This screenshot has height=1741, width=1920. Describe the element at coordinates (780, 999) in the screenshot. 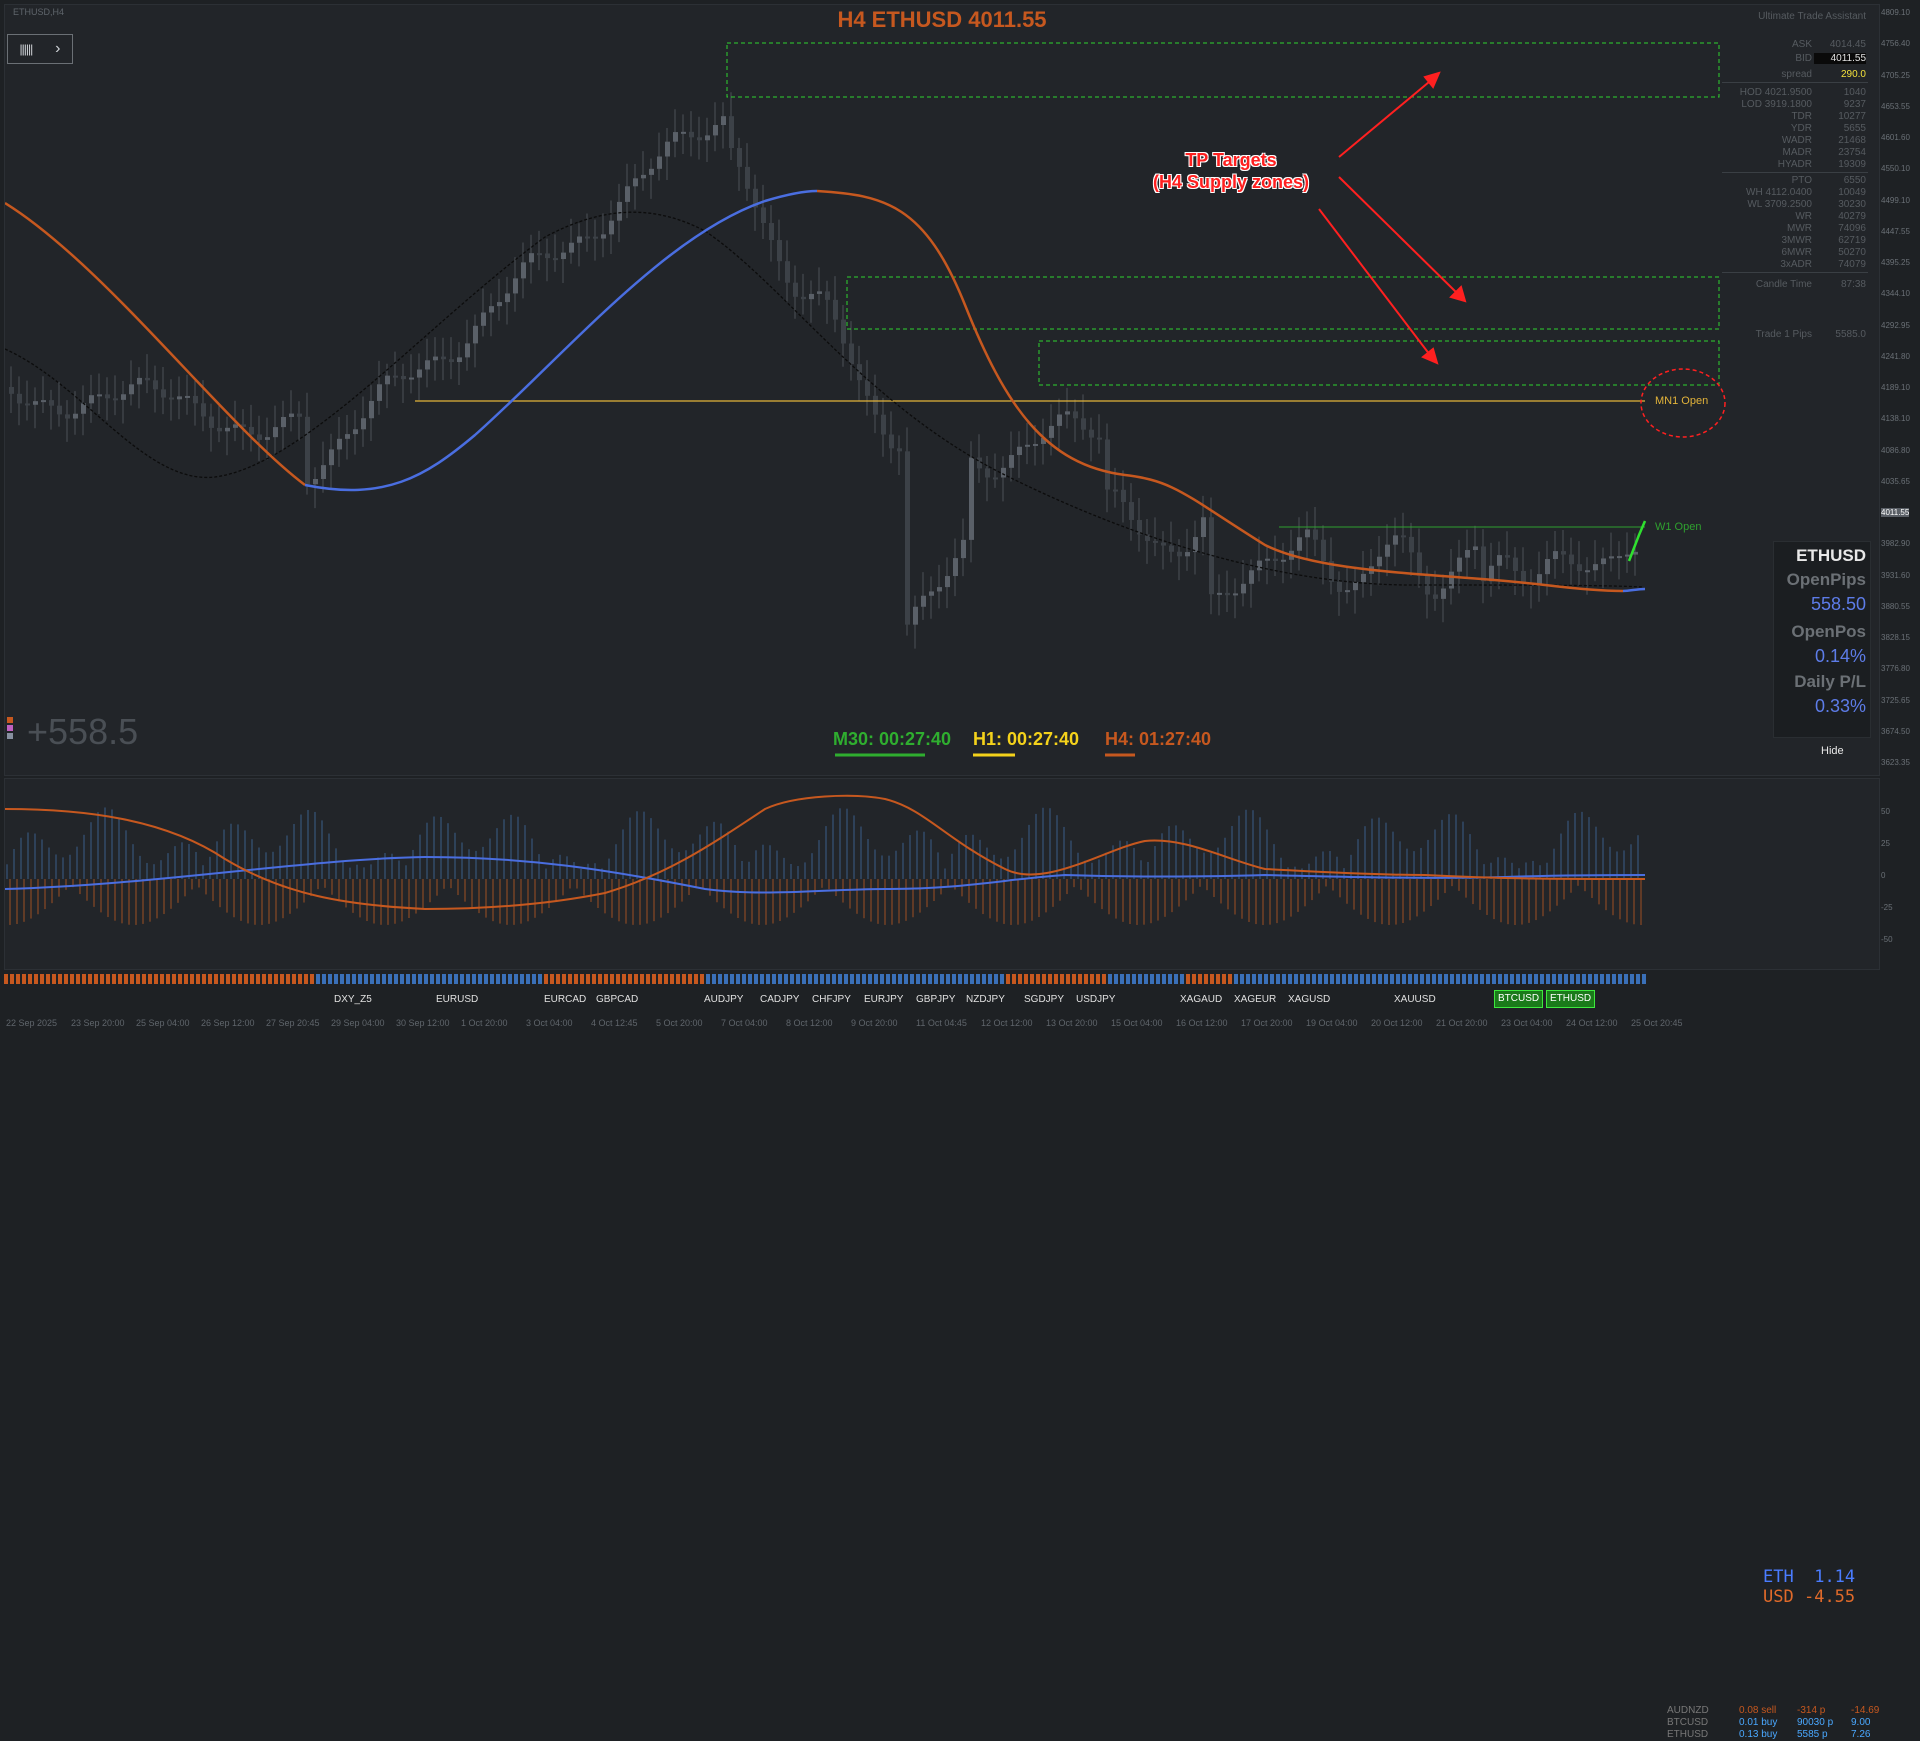

I see `pair-button: CADJPY` at that location.